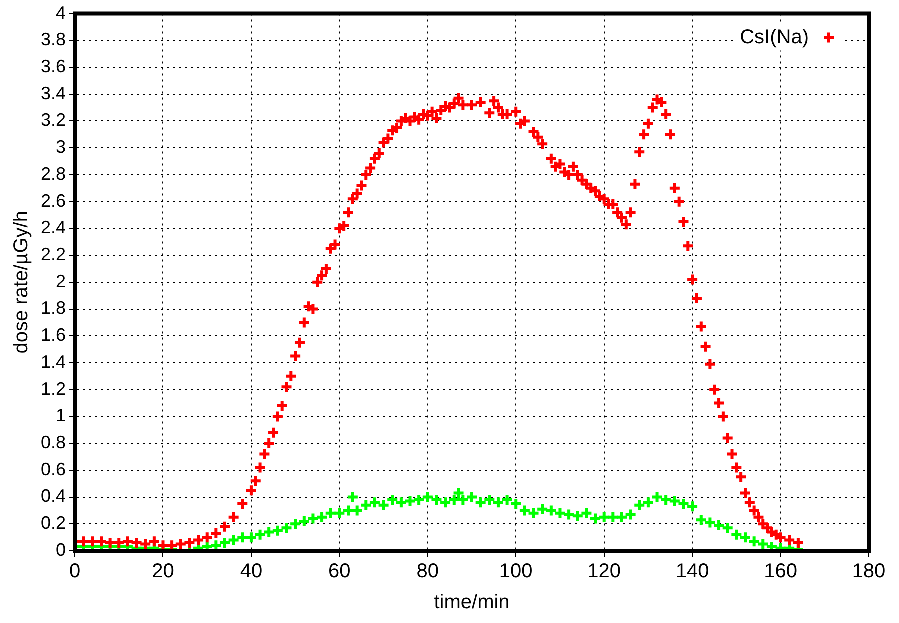 This screenshot has height=623, width=899. I want to click on x-tick-label: 160, so click(781, 571).